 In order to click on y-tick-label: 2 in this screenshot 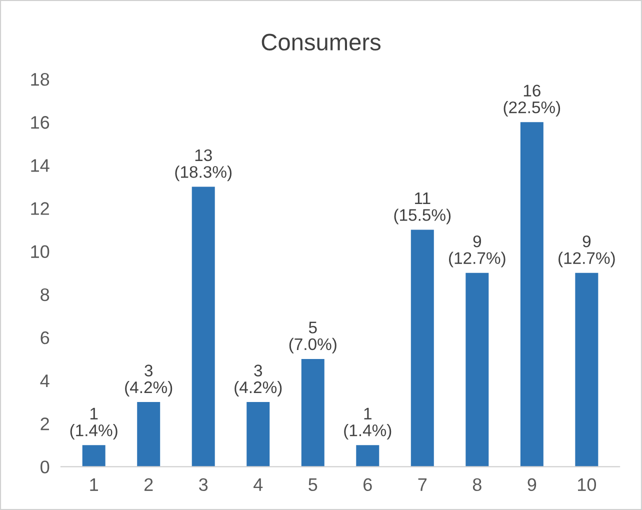, I will do `click(44, 424)`.